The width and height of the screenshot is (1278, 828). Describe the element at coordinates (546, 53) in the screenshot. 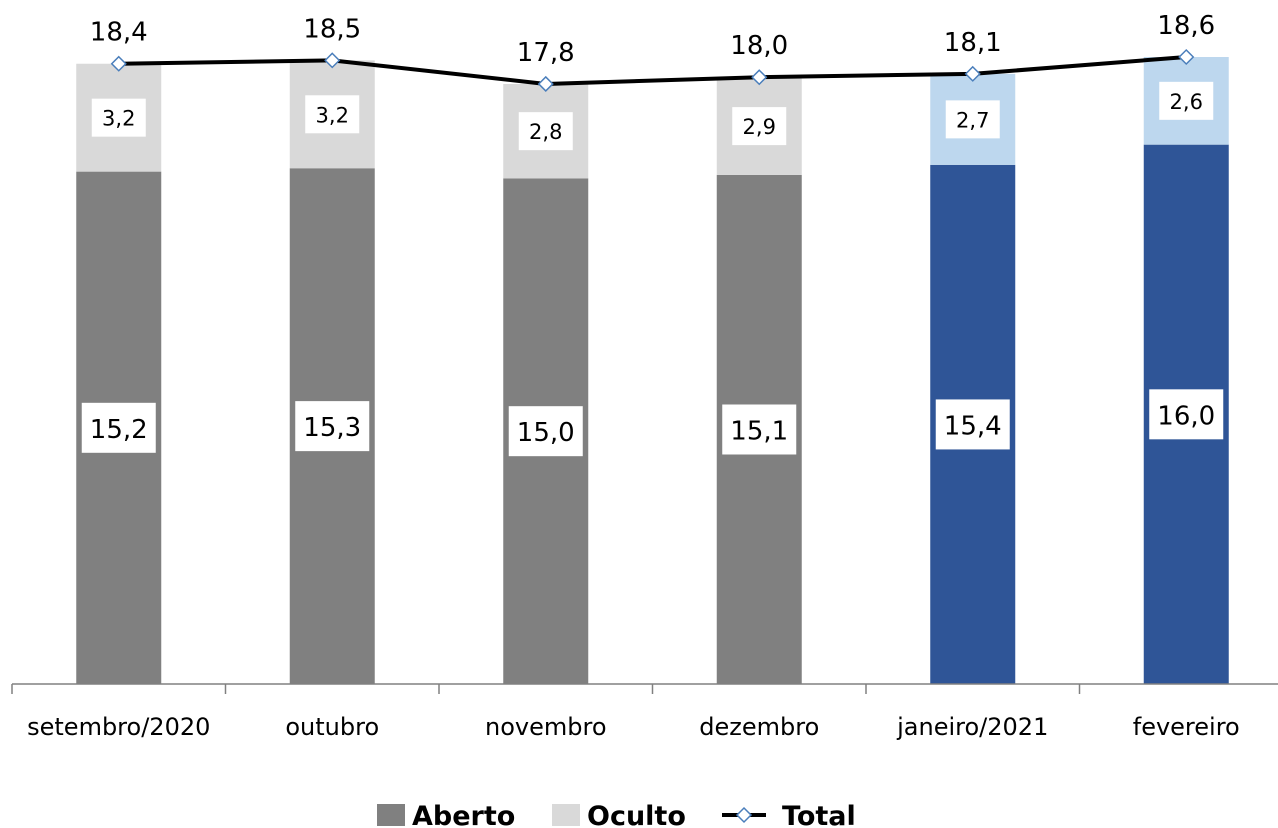

I see `data-label-total: 17,8` at that location.